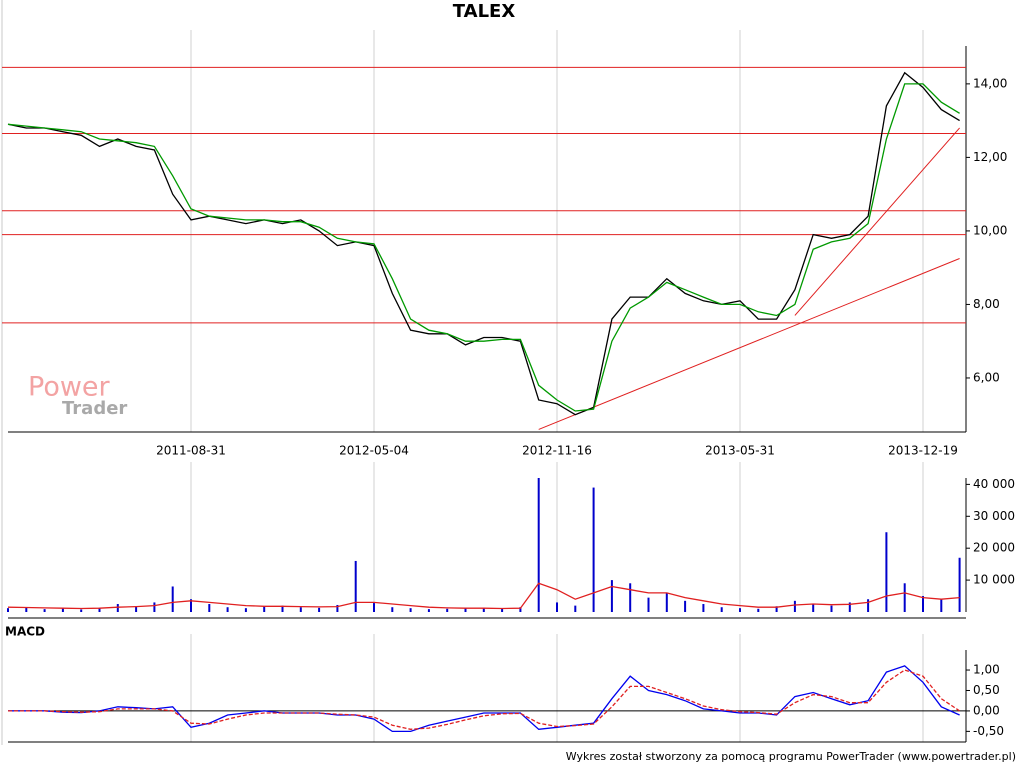  I want to click on y-tick-label: 14,00, so click(990, 83).